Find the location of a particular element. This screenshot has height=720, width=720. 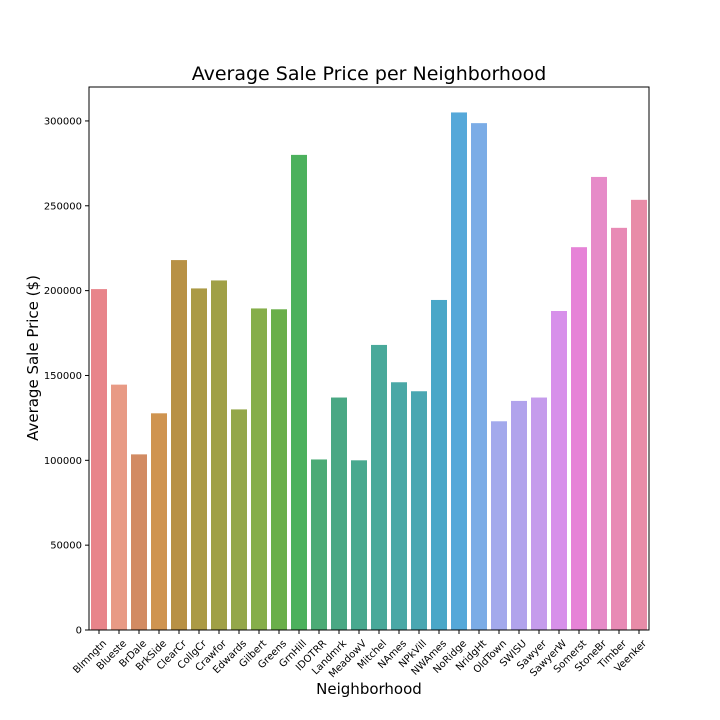

bar-edwards is located at coordinates (239, 519).